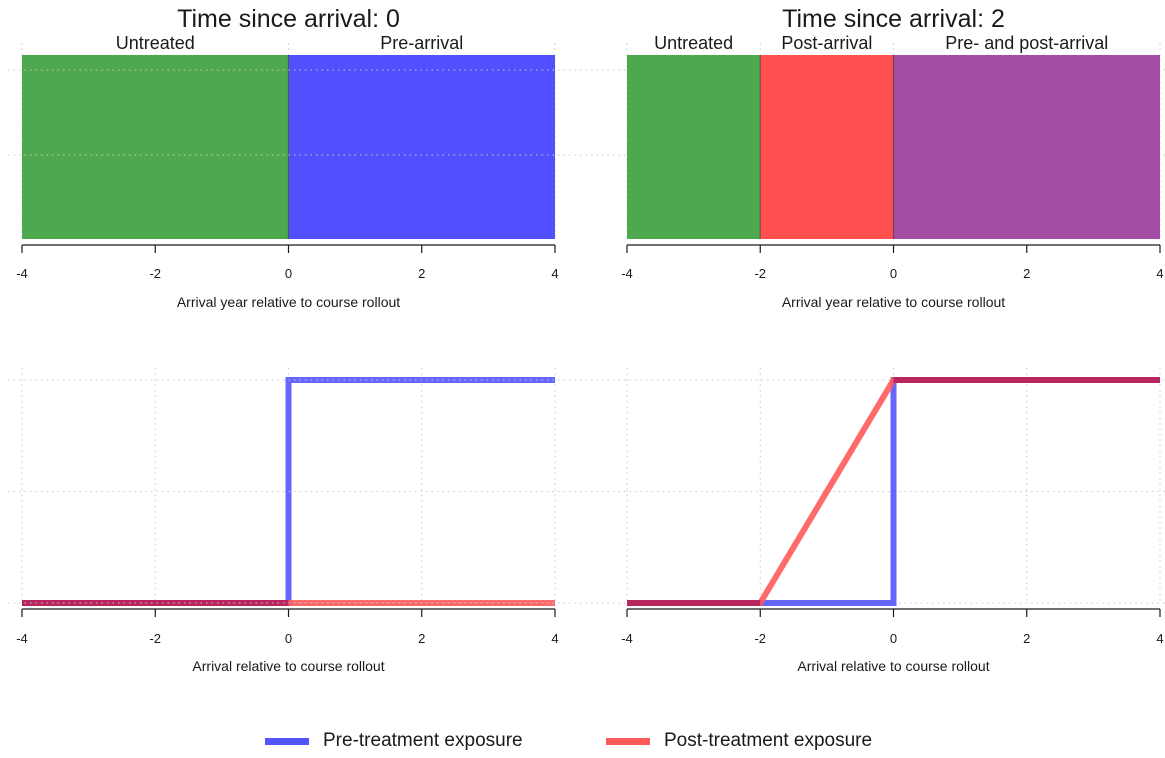 This screenshot has height=758, width=1165. Describe the element at coordinates (1026, 43) in the screenshot. I see `region-label-pre-and-post-arrival: Pre- and post-arrival` at that location.